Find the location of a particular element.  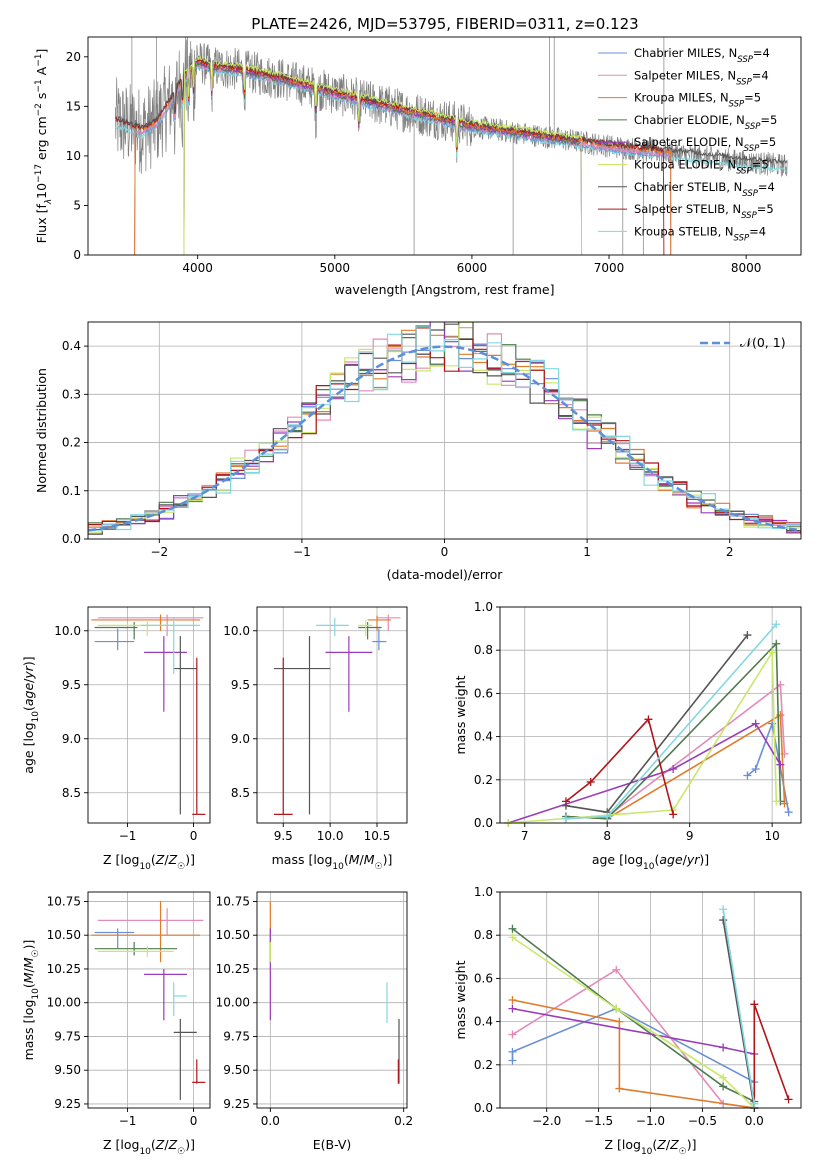

label-part: ] is located at coordinates (41, 51).